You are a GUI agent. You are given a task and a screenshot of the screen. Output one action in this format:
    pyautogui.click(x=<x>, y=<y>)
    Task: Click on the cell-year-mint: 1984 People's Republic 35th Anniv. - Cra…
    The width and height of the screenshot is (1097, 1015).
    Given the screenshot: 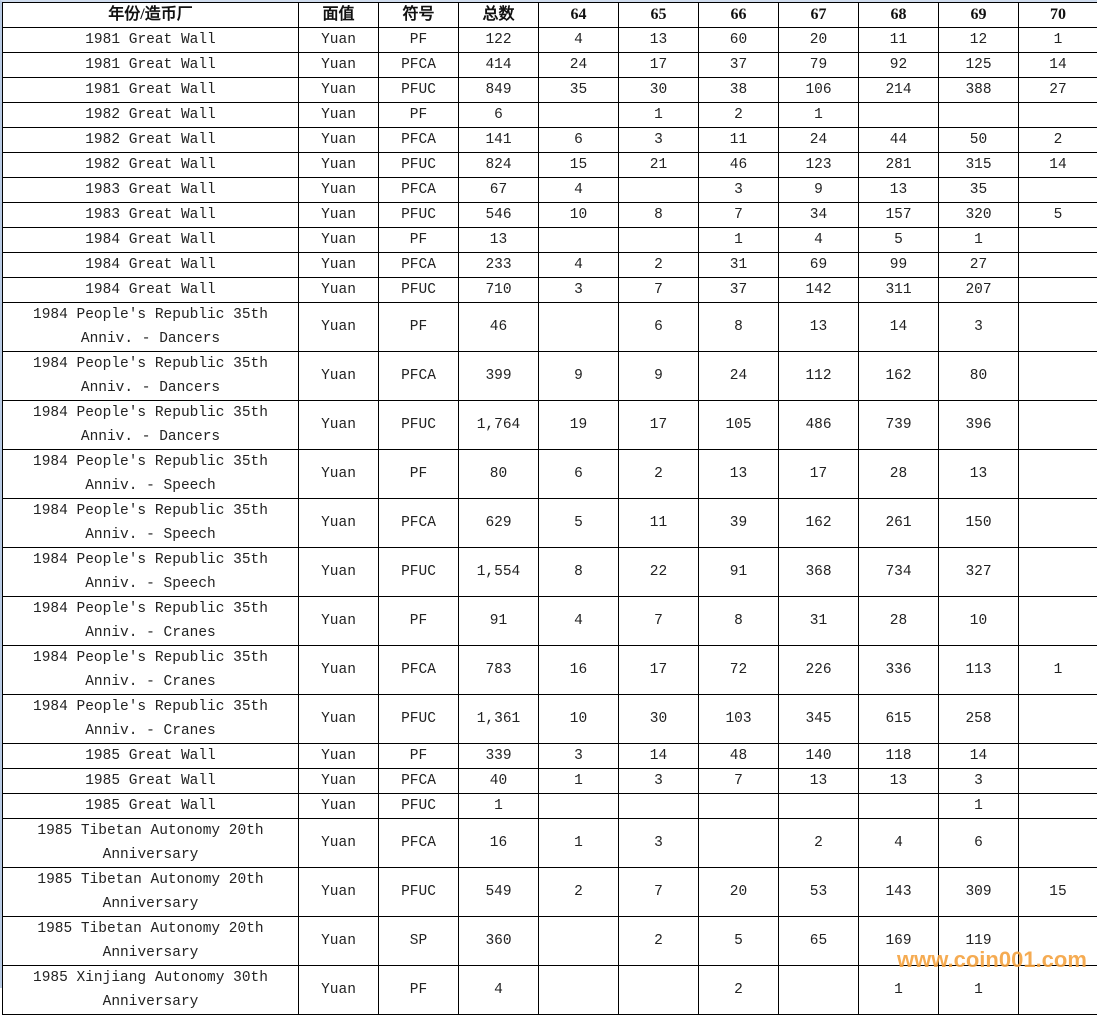 What is the action you would take?
    pyautogui.click(x=151, y=670)
    